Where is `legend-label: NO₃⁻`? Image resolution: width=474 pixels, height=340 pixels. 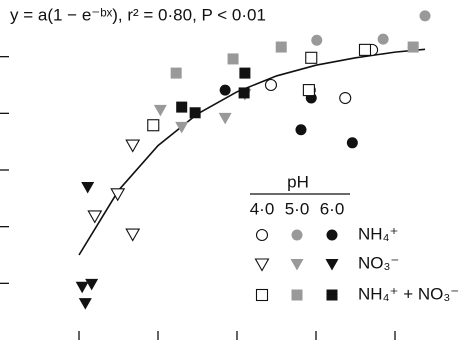 legend-label: NO₃⁻ is located at coordinates (378, 262).